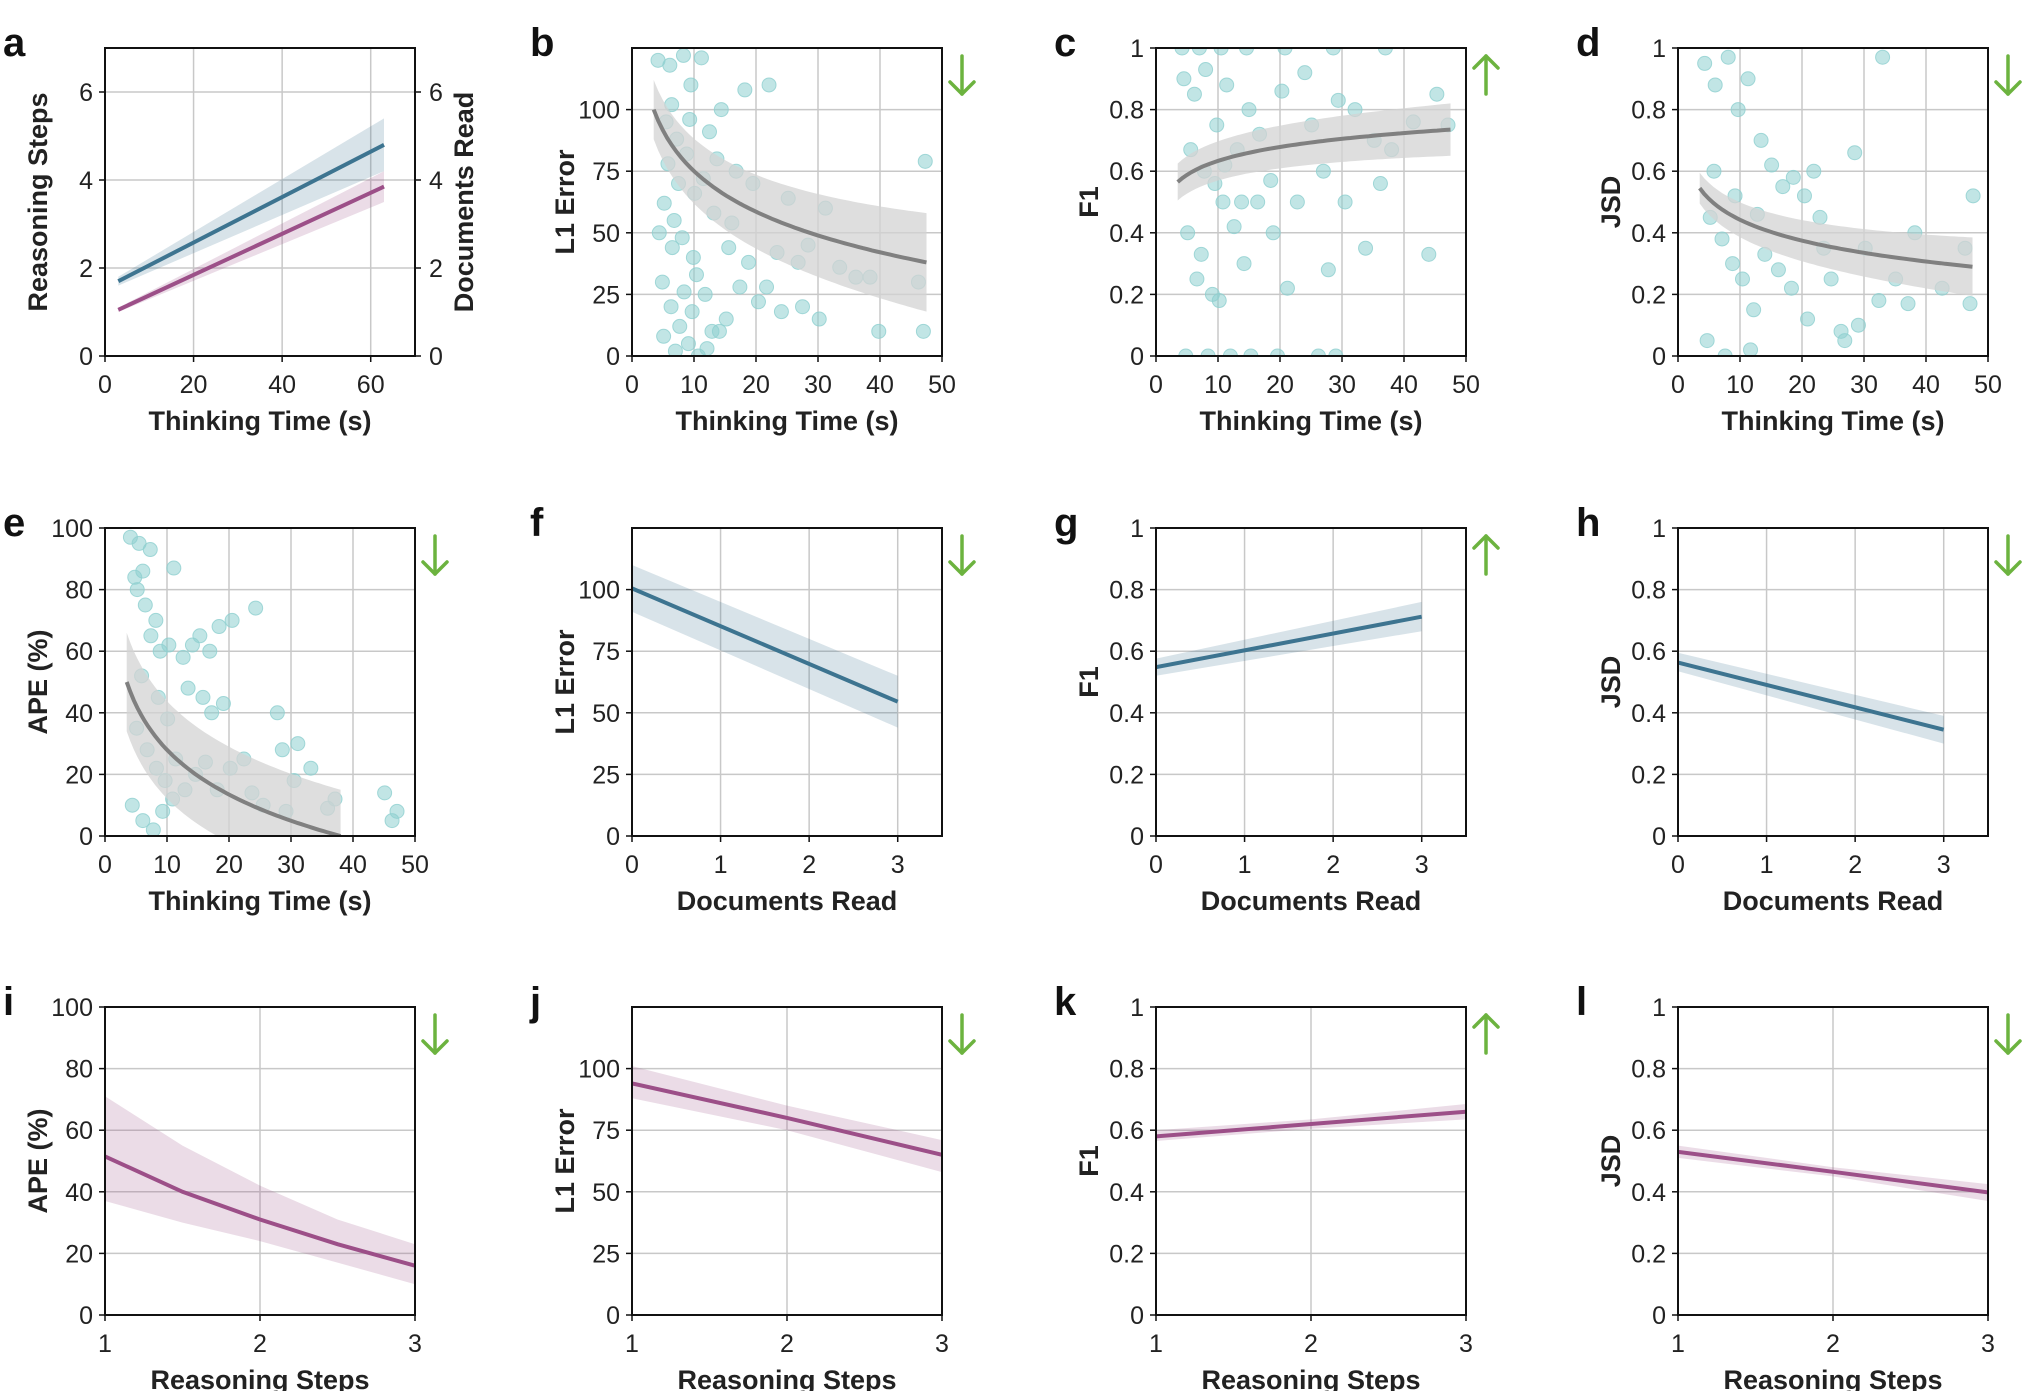  What do you see at coordinates (1277, 708) in the screenshot?
I see `panel-g: g 0 1 2 3 0 0.2 0.4 0.6 0.8 1 Documents Read F1` at bounding box center [1277, 708].